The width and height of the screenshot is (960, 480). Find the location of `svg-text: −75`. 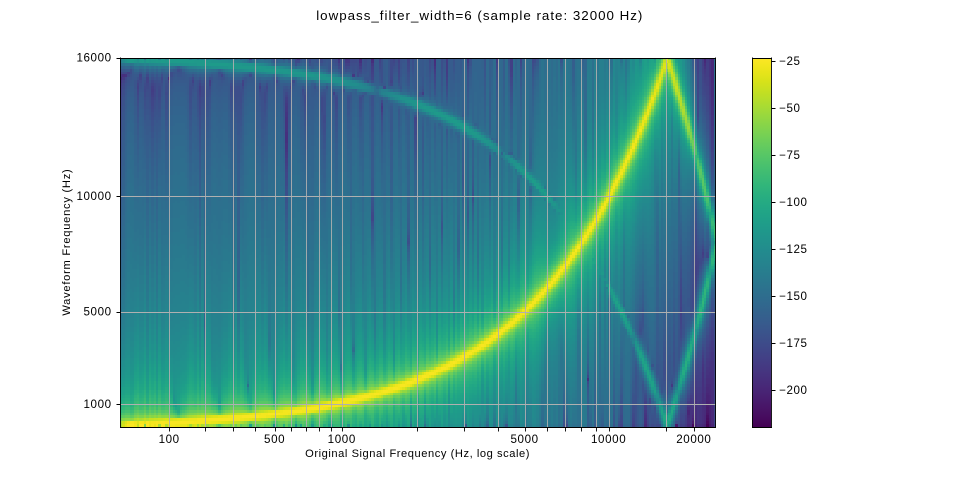

svg-text: −75 is located at coordinates (789, 155).